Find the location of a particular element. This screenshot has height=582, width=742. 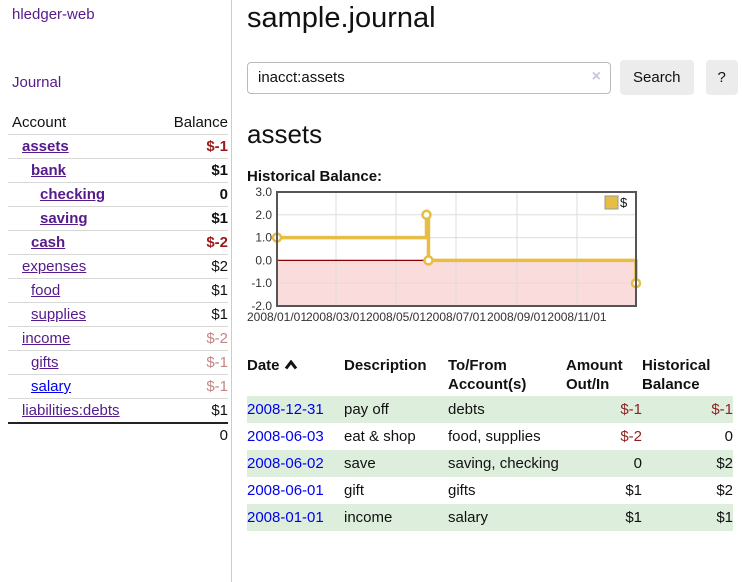

transaction-date-cell: 2008-06-03 is located at coordinates (295, 436).